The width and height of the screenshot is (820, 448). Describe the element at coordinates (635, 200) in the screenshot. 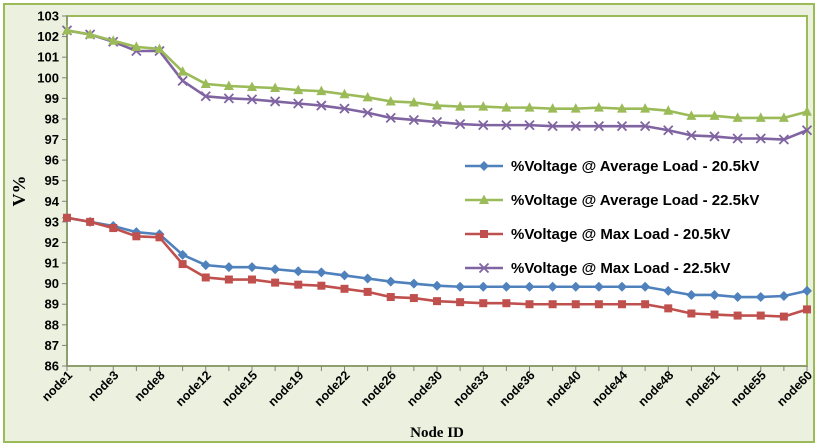

I see `legend-label: %Voltage @ Average Load - 22.5kV` at that location.